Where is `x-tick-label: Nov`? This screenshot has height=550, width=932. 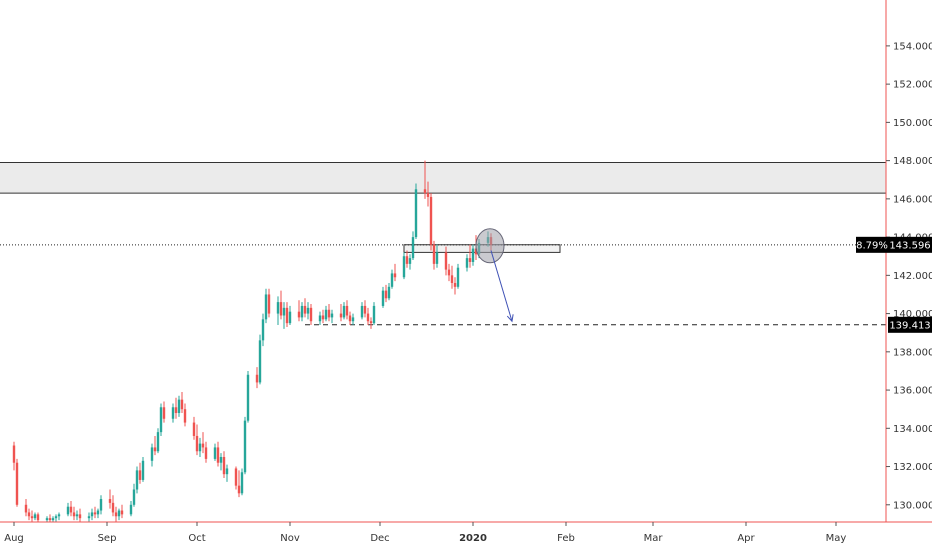
x-tick-label: Nov is located at coordinates (290, 538).